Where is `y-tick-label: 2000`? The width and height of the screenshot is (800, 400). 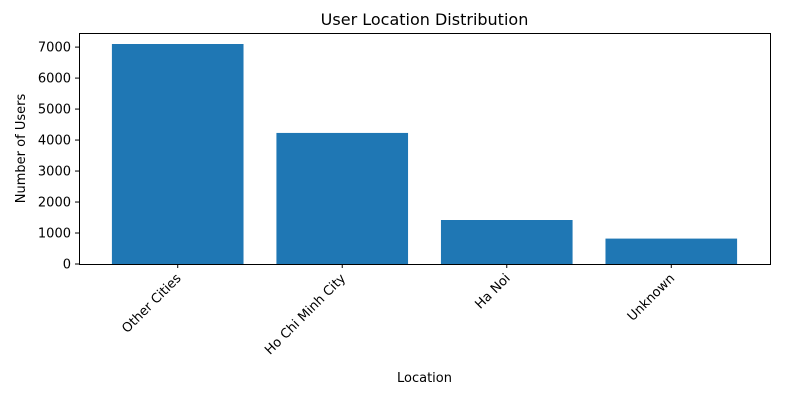 y-tick-label: 2000 is located at coordinates (54, 203).